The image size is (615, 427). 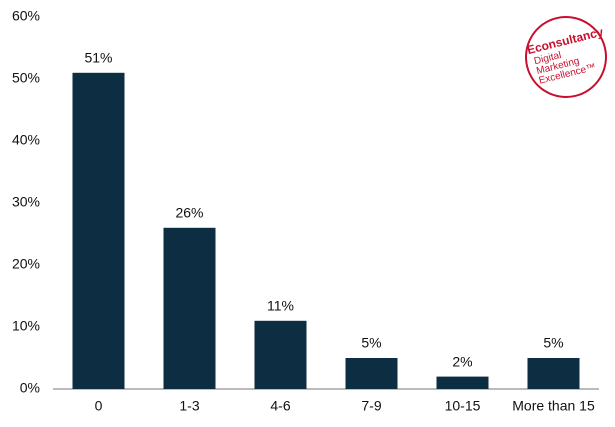 What do you see at coordinates (26, 140) in the screenshot?
I see `y-tick-label: 40%` at bounding box center [26, 140].